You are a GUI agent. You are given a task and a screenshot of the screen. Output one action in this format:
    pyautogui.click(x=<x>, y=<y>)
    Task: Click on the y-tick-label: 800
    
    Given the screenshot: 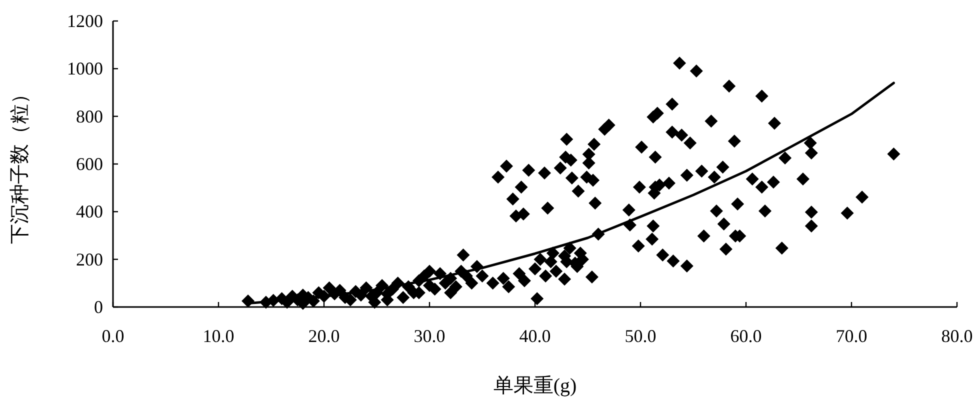 What is the action you would take?
    pyautogui.click(x=89, y=116)
    